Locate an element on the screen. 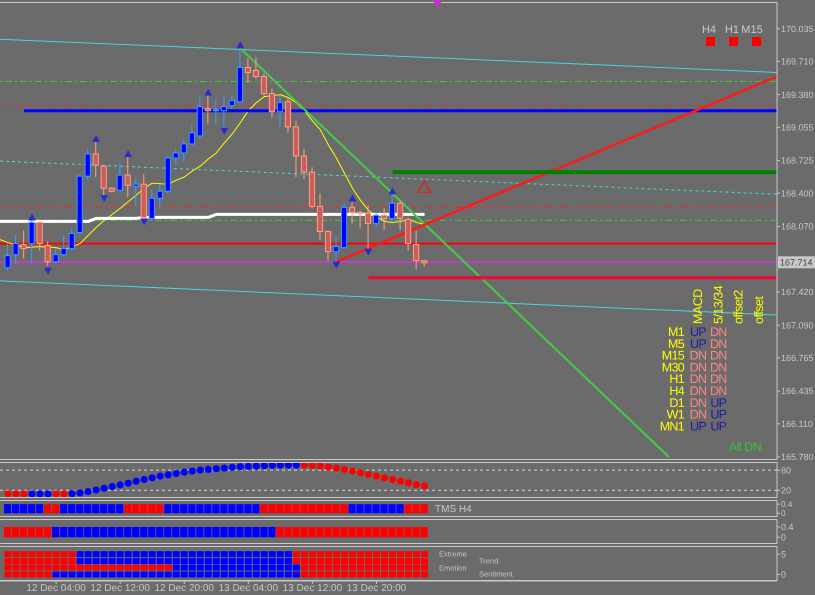 The image size is (815, 595). annotation: All DN is located at coordinates (745, 447).